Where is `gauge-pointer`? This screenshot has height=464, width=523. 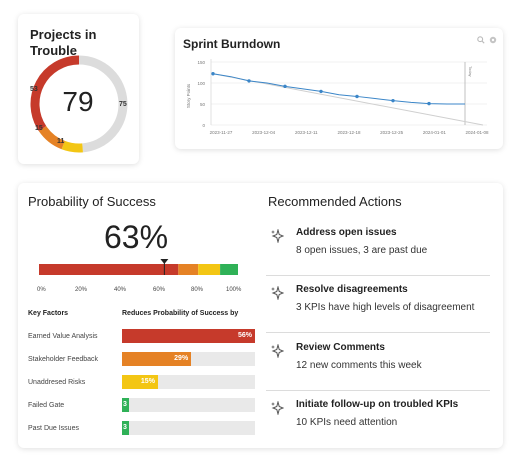 gauge-pointer is located at coordinates (164, 261).